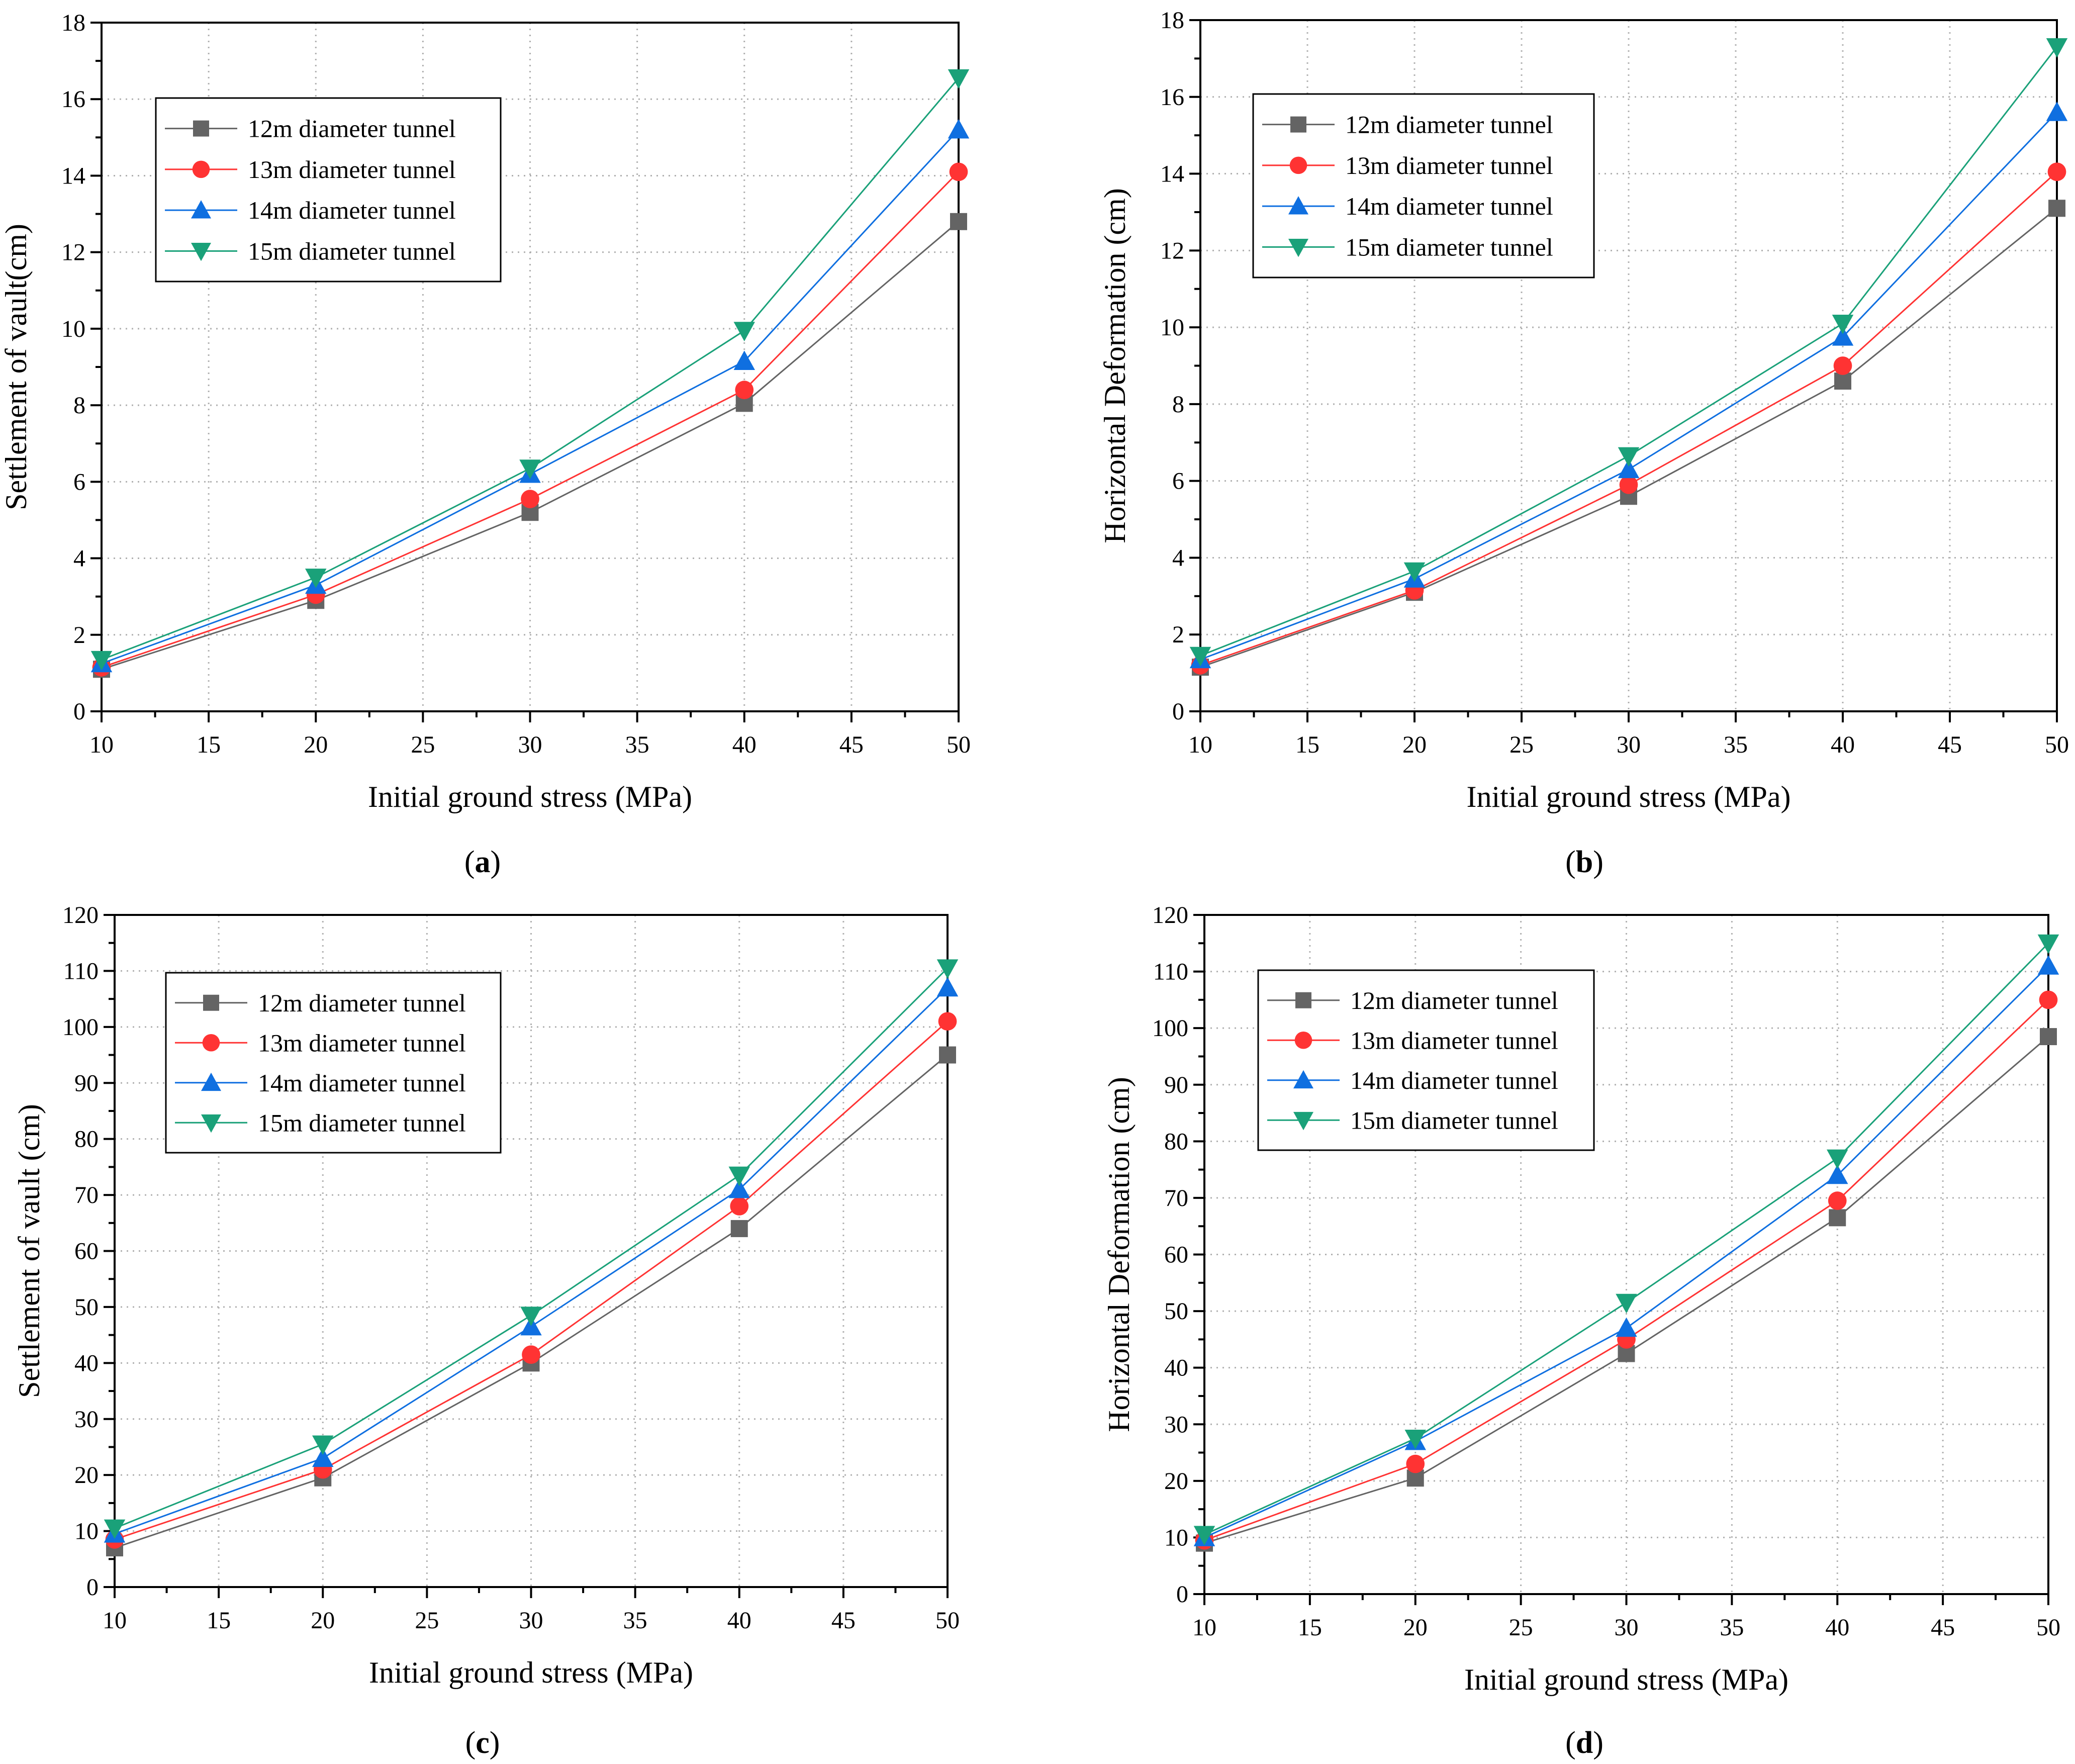  What do you see at coordinates (79, 635) in the screenshot?
I see `y-tick-label: 2` at bounding box center [79, 635].